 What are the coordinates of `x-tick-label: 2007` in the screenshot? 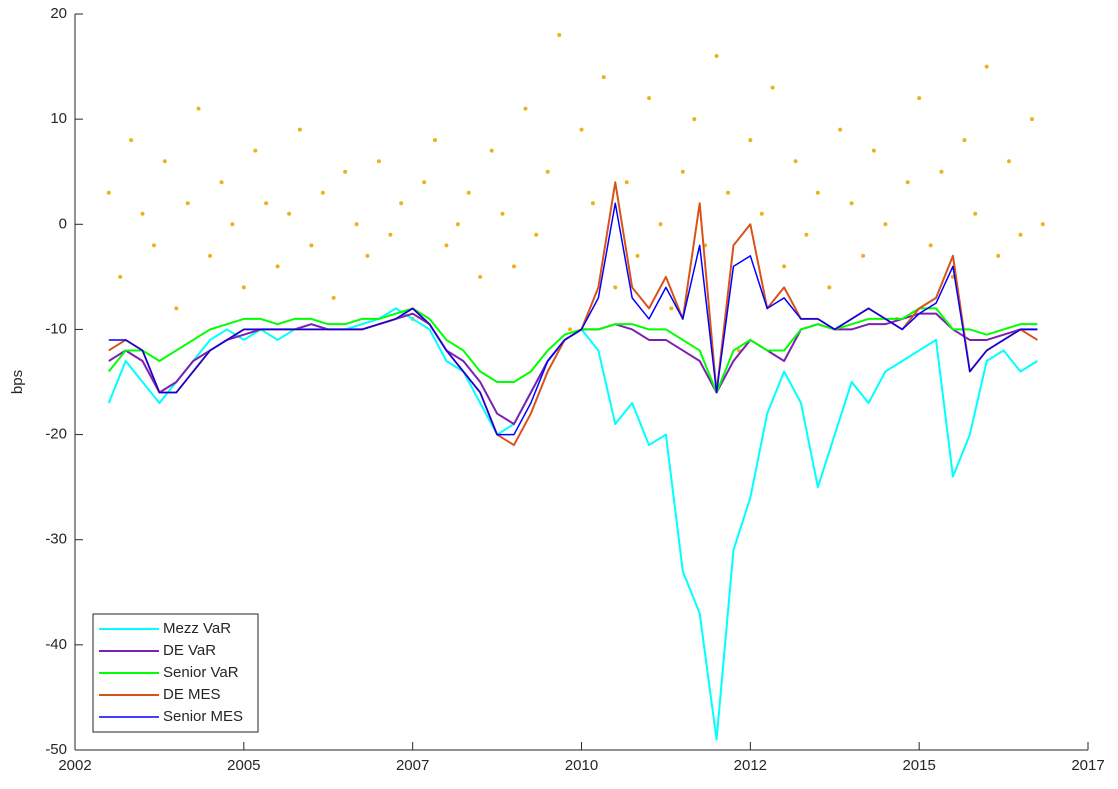 It's located at (412, 765).